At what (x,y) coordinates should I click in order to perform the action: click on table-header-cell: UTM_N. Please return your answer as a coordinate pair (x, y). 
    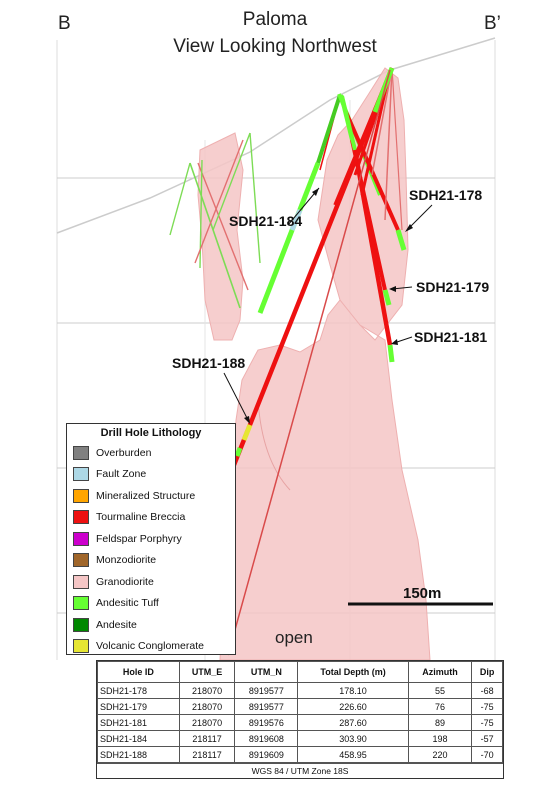
    Looking at the image, I should click on (266, 672).